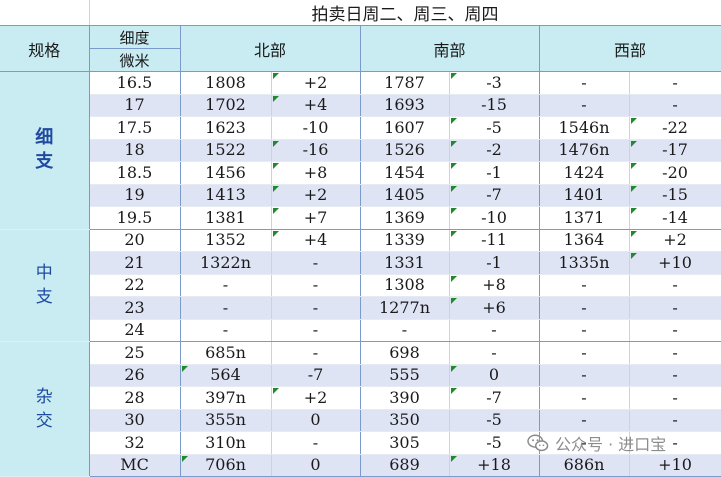  I want to click on south-price-cell: 1693, so click(405, 105).